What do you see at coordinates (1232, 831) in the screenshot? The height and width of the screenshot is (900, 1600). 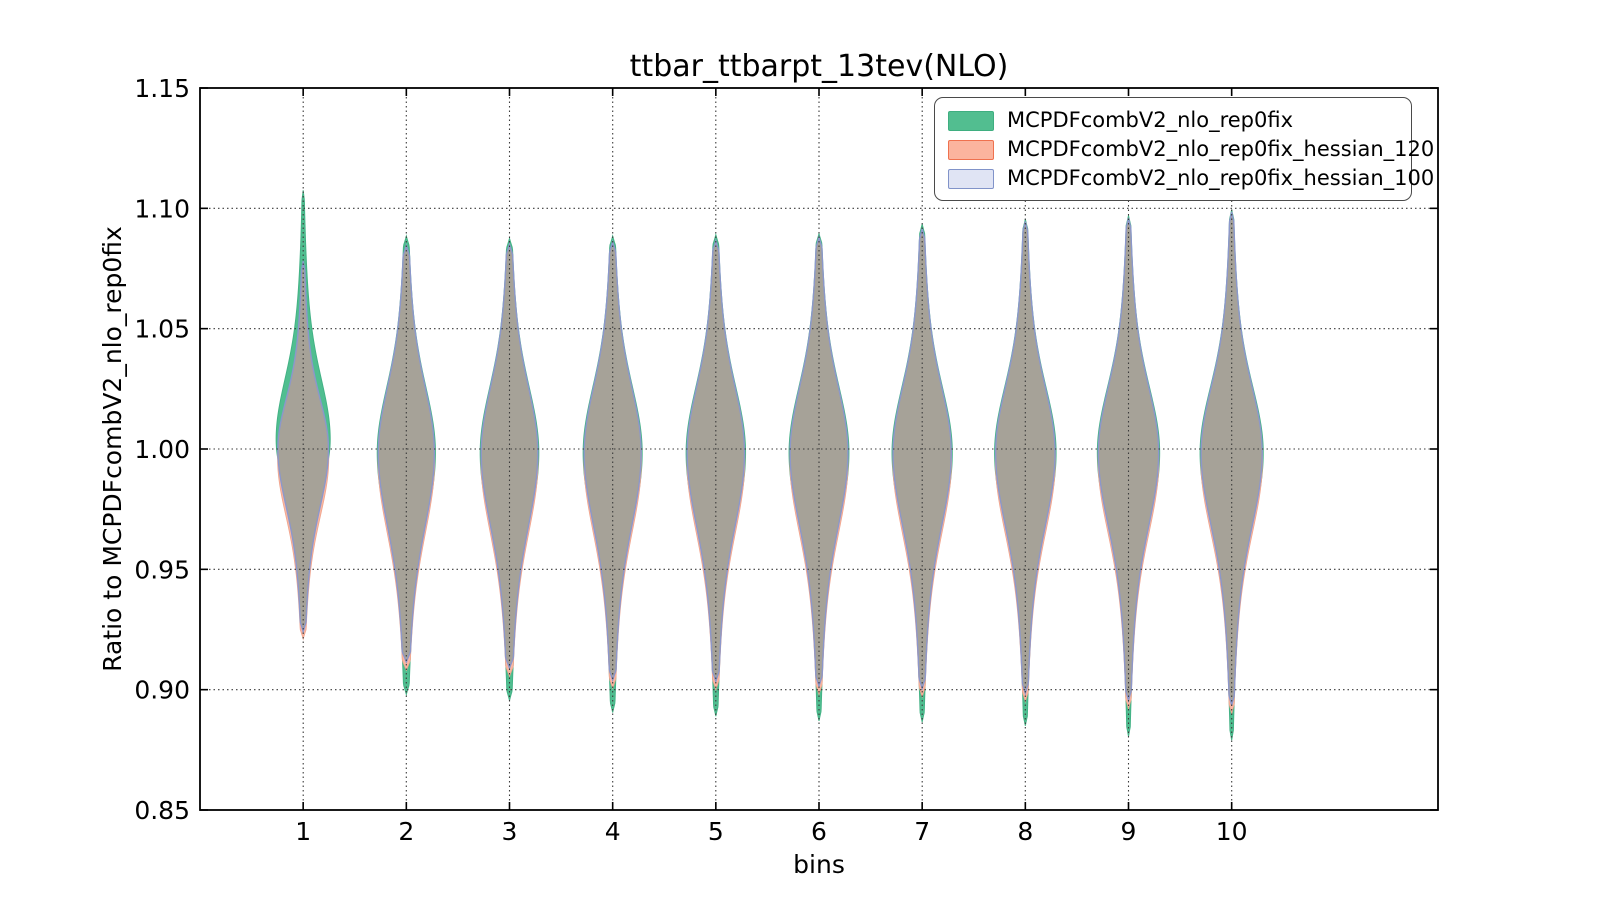 I see `x-tick-label-10: 10` at bounding box center [1232, 831].